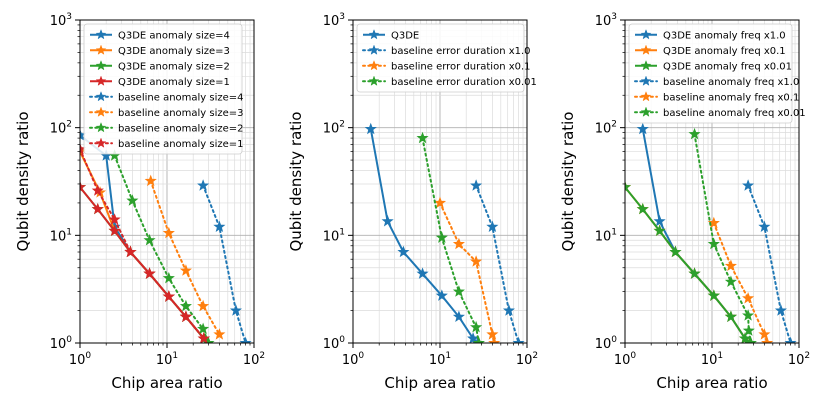  I want to click on data-point-s6-p4, so click(203, 305).